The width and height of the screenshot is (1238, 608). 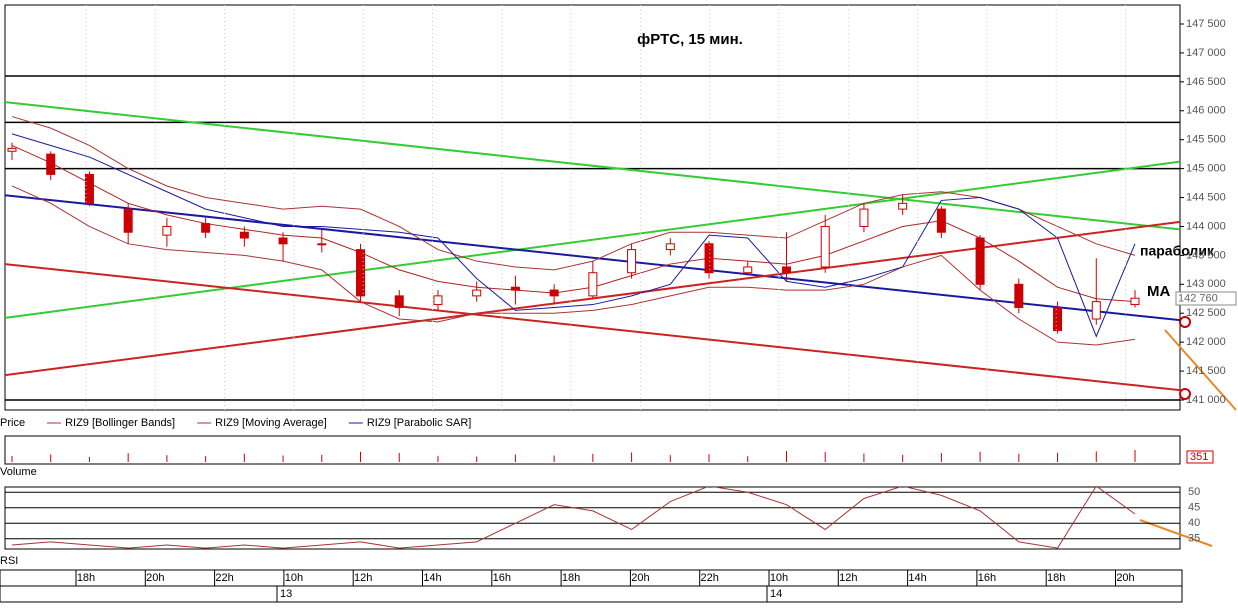 What do you see at coordinates (1206, 169) in the screenshot?
I see `y-tick-label: 145 000` at bounding box center [1206, 169].